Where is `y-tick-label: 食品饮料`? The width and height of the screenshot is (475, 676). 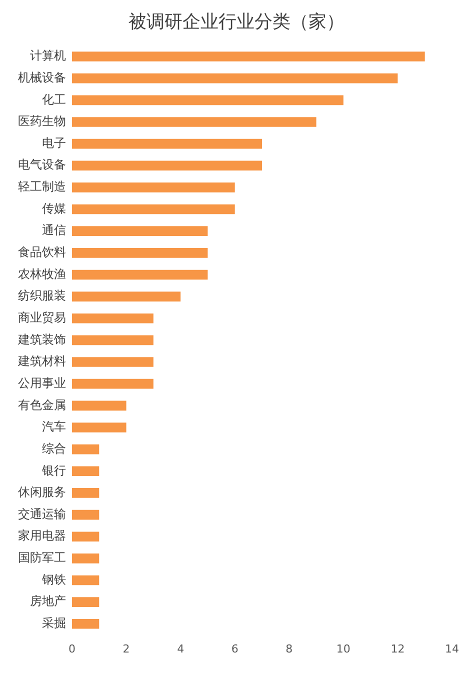 y-tick-label: 食品饮料 is located at coordinates (42, 252).